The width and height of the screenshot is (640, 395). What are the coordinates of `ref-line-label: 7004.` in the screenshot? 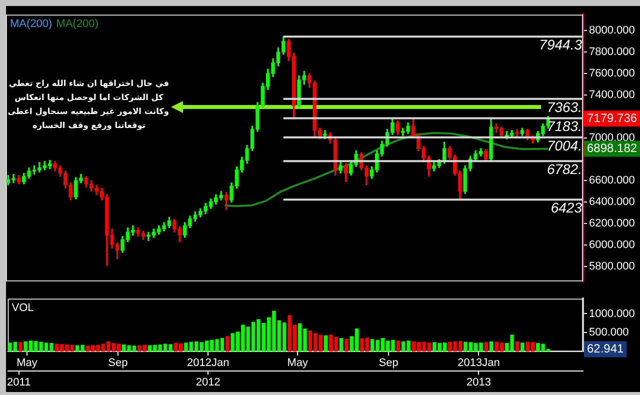 It's located at (564, 145).